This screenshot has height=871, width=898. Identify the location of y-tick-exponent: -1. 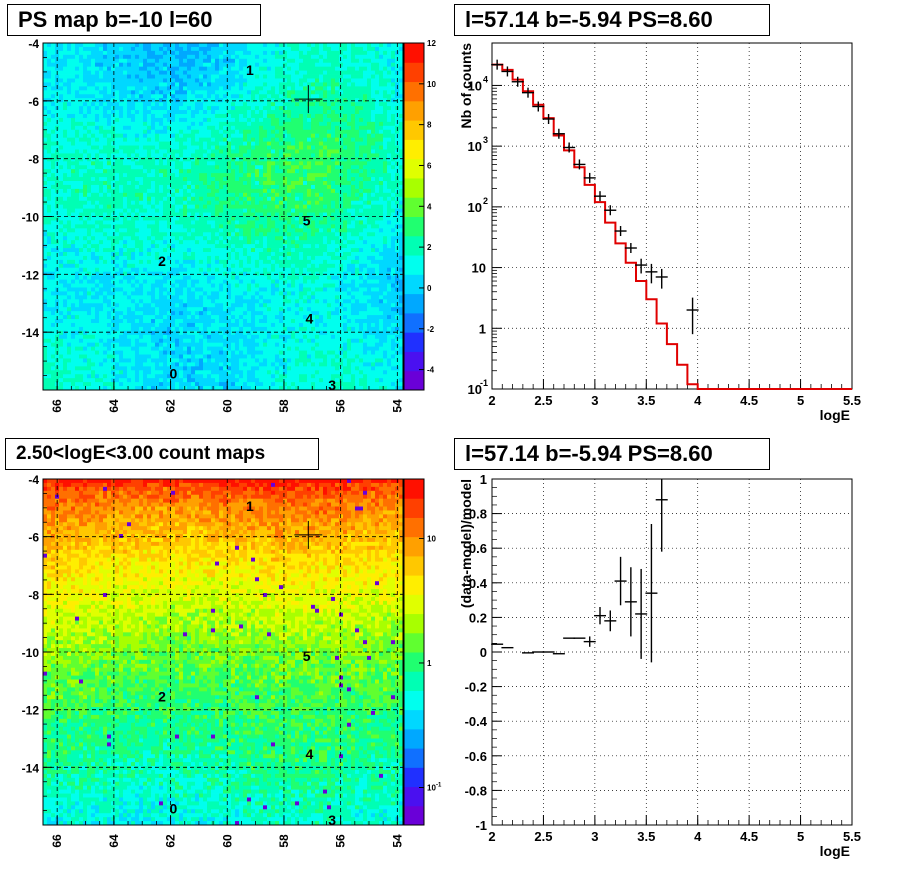
(484, 383).